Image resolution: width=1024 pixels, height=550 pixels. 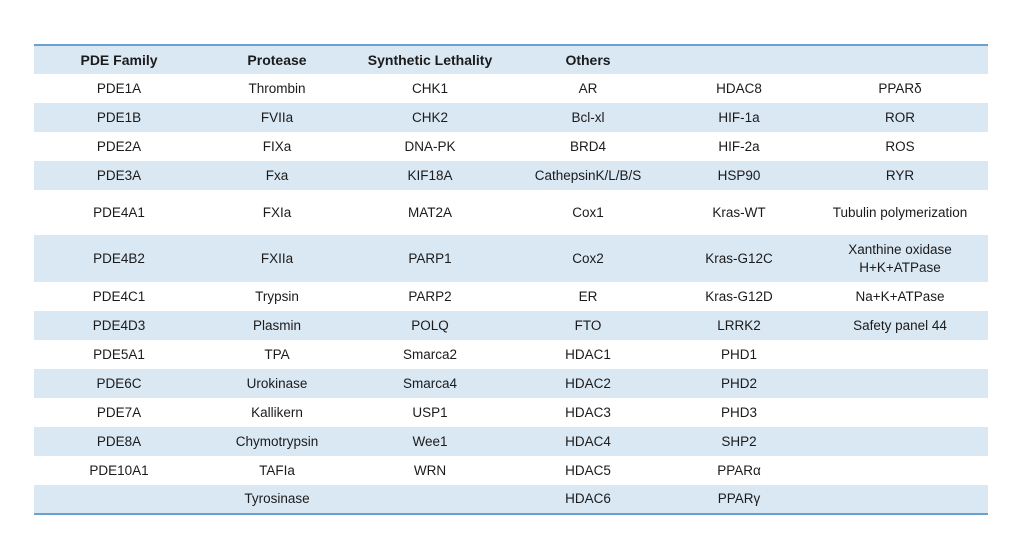 I want to click on table-cell: MAT2A, so click(x=429, y=212).